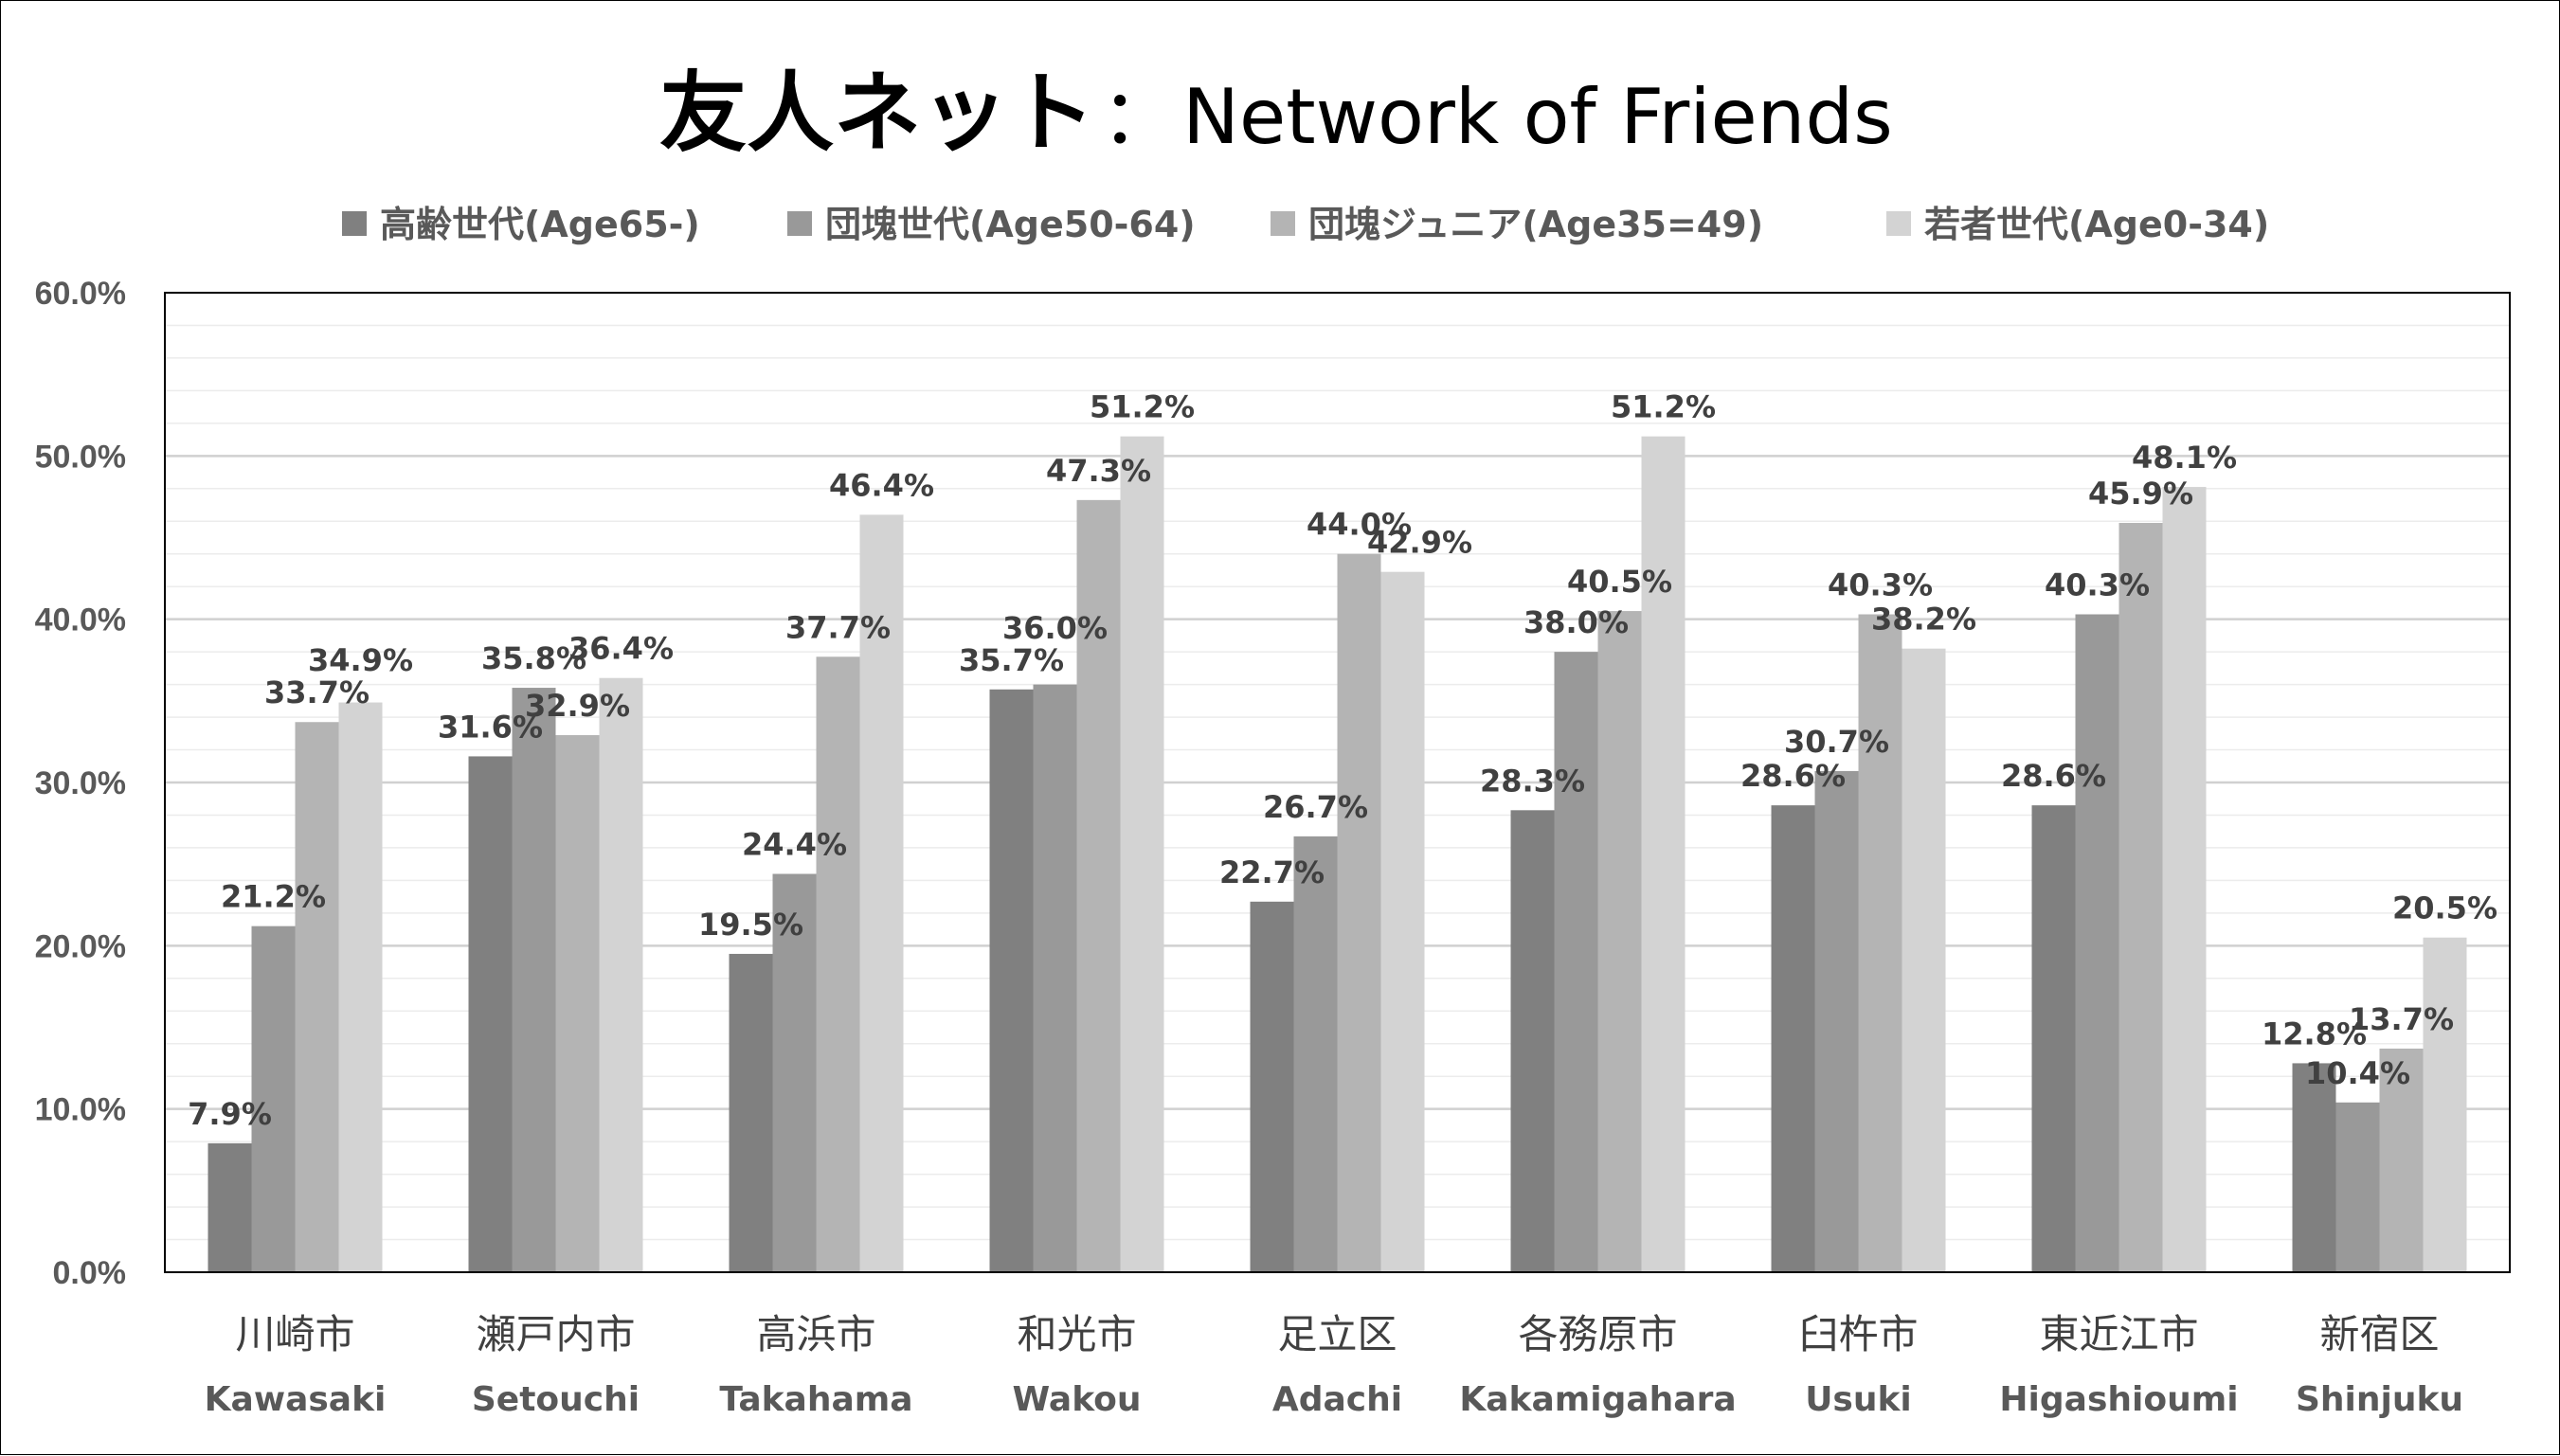  What do you see at coordinates (1076, 1334) in the screenshot?
I see `x-category-label: 和光市` at bounding box center [1076, 1334].